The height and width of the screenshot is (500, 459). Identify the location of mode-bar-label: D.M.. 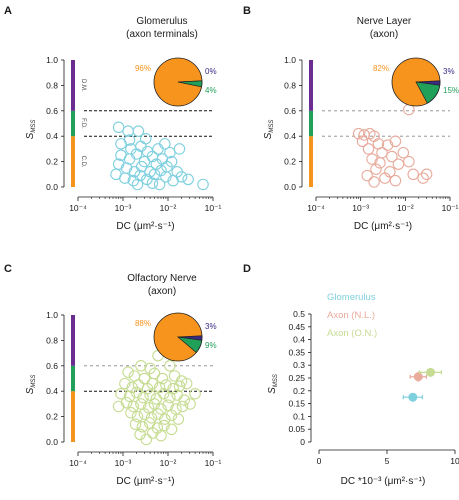
(83, 85).